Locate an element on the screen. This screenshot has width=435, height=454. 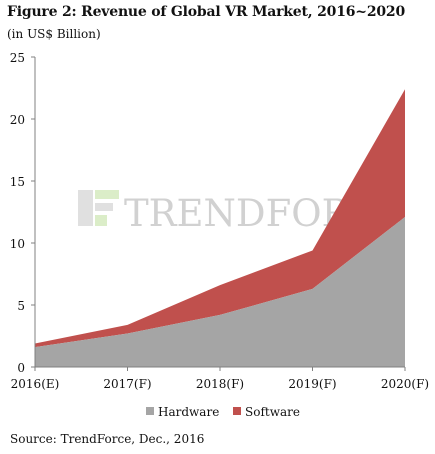
y-tick-label: 20 is located at coordinates (17, 120).